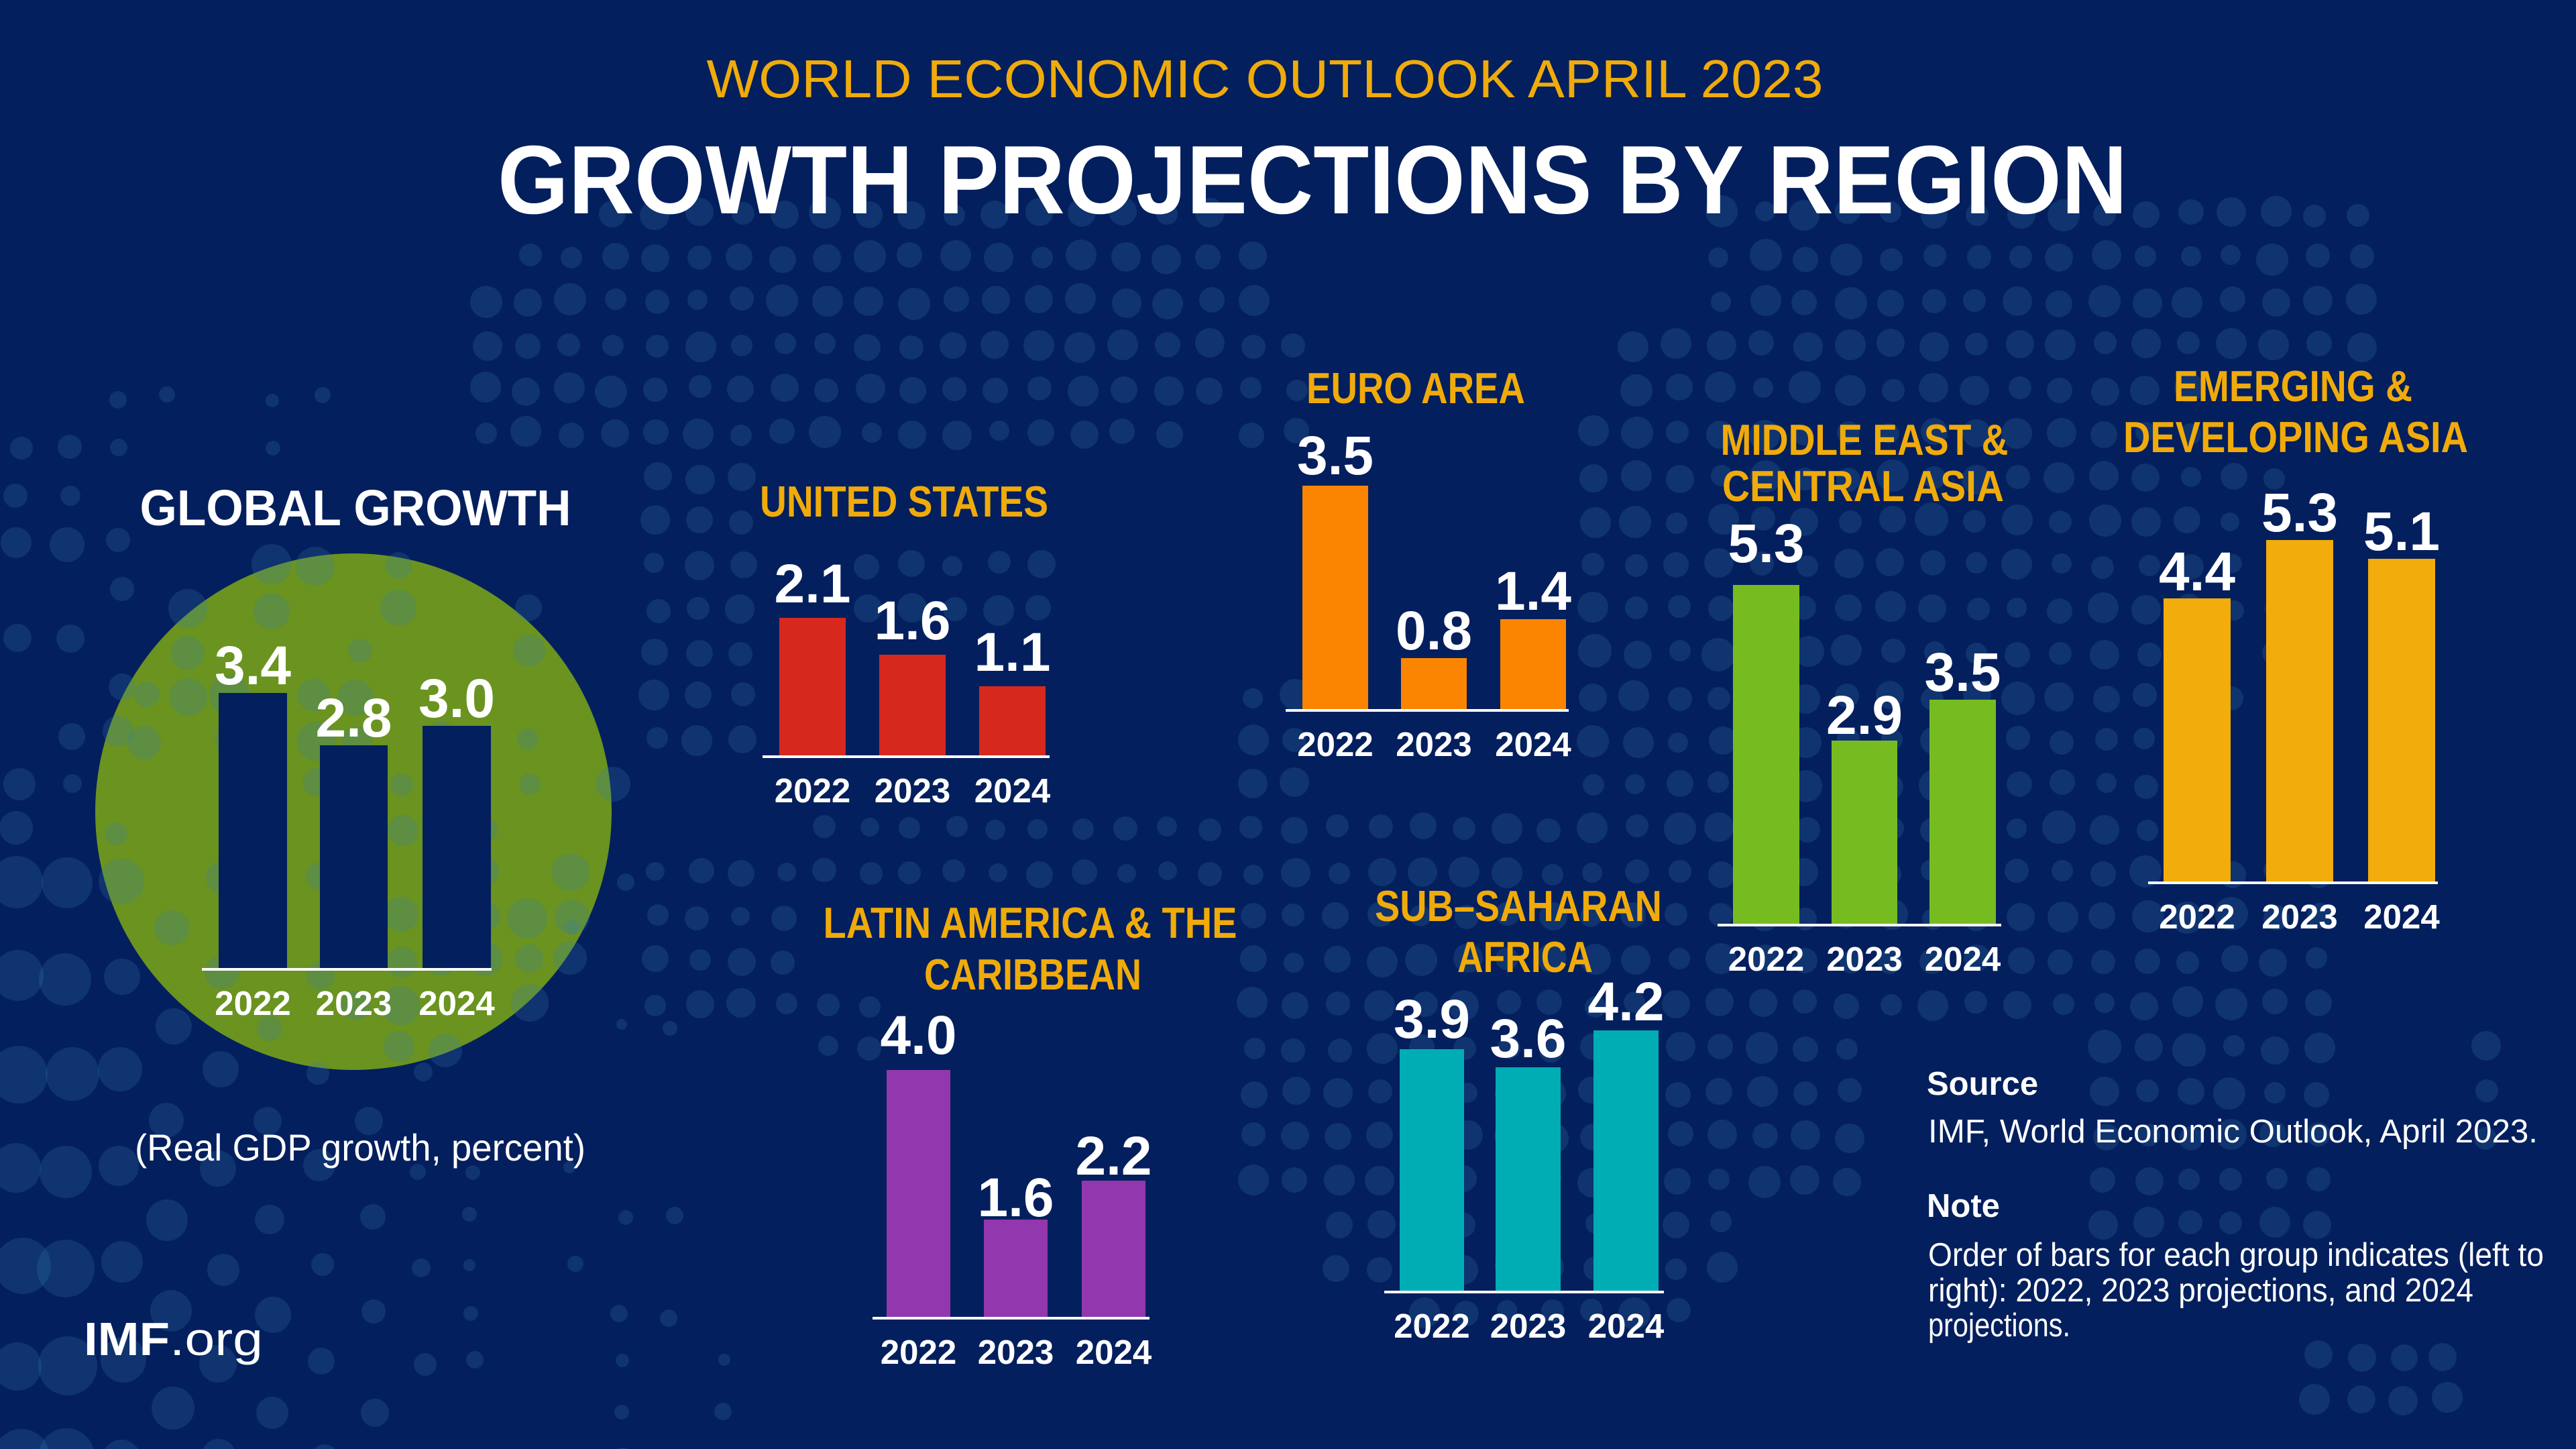 This screenshot has width=2576, height=1449. I want to click on svg-text: DEVELOPING ASIA, so click(2295, 437).